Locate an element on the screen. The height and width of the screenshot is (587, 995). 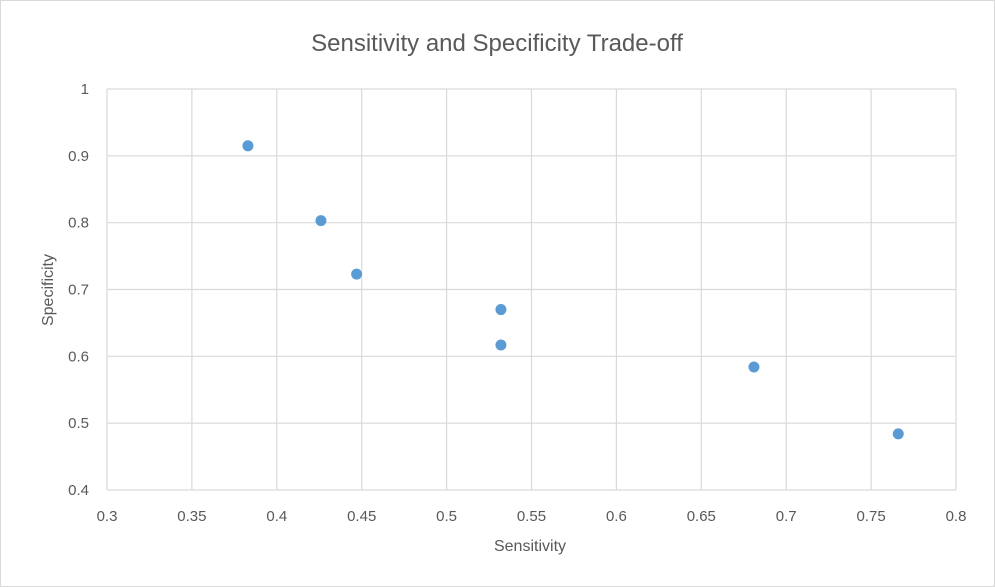
y-tick-label: 0.6 is located at coordinates (78, 356).